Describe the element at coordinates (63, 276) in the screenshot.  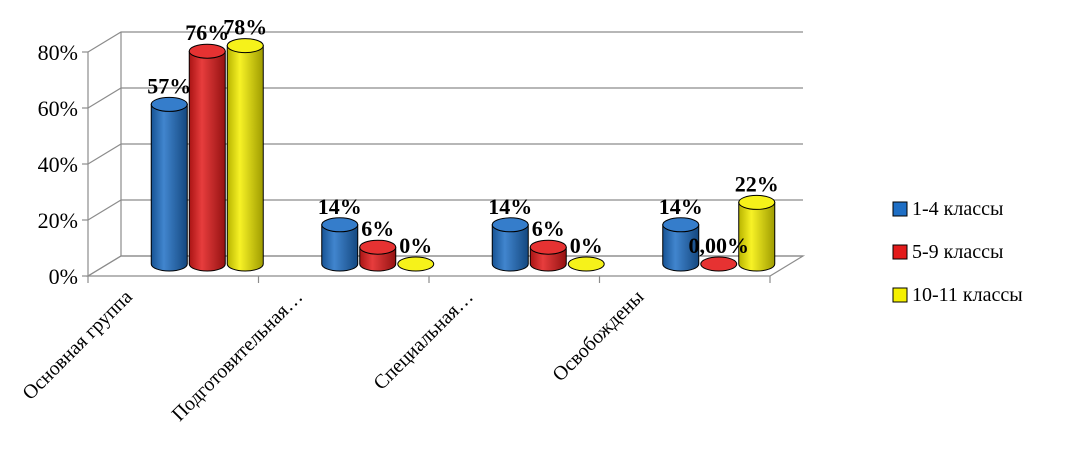
I see `y-tick-label: 0%` at that location.